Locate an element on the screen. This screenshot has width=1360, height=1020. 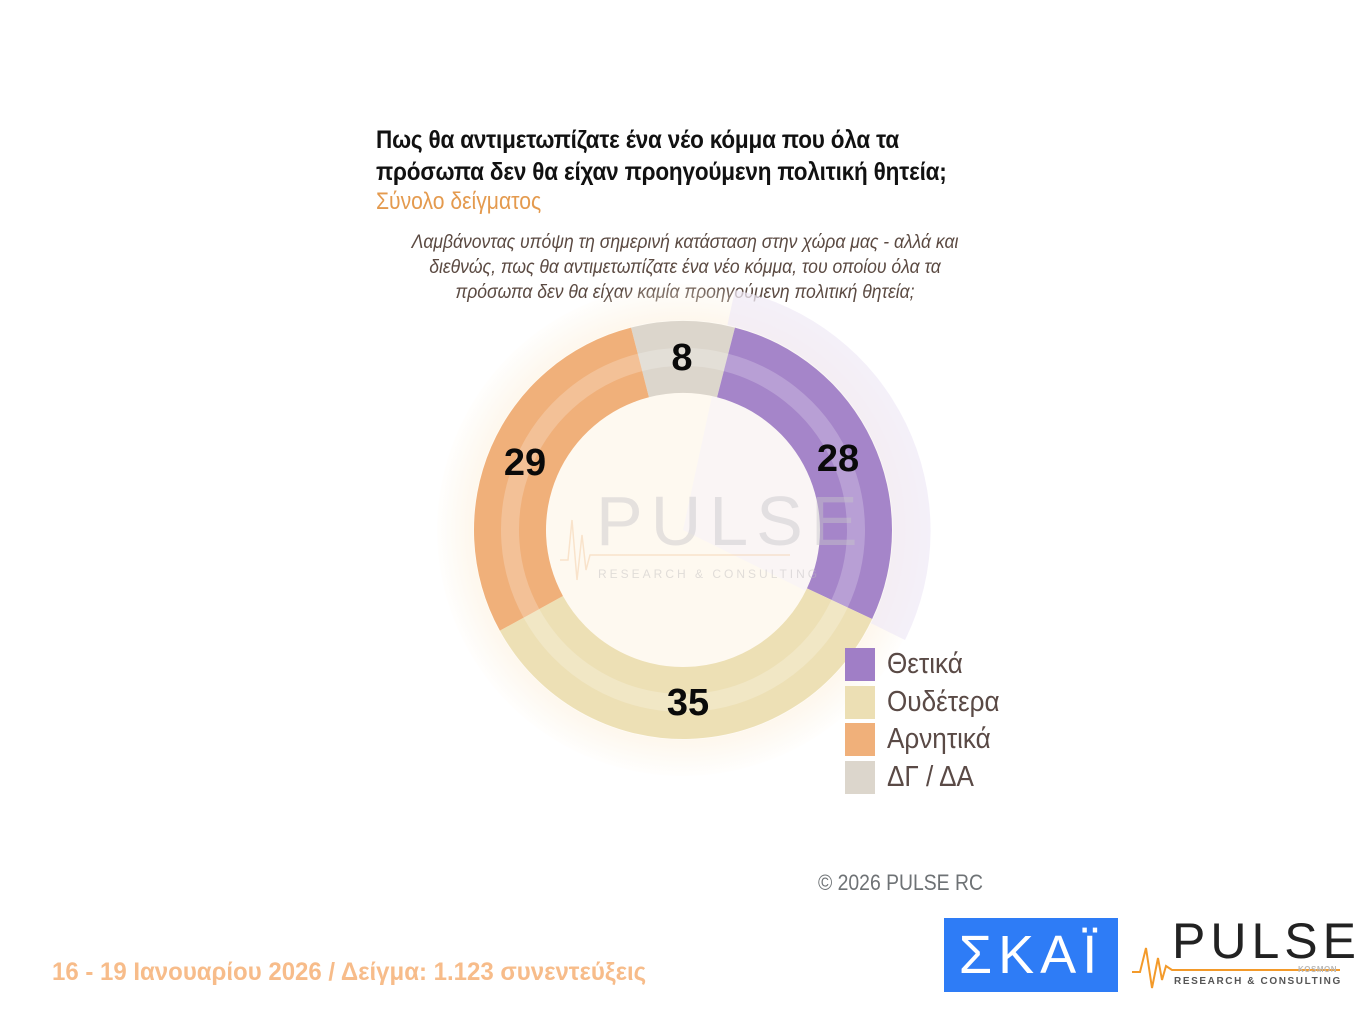
pulse-logo: PULSE KOSMON RESEARCH & CONSULTING is located at coordinates (1243, 954).